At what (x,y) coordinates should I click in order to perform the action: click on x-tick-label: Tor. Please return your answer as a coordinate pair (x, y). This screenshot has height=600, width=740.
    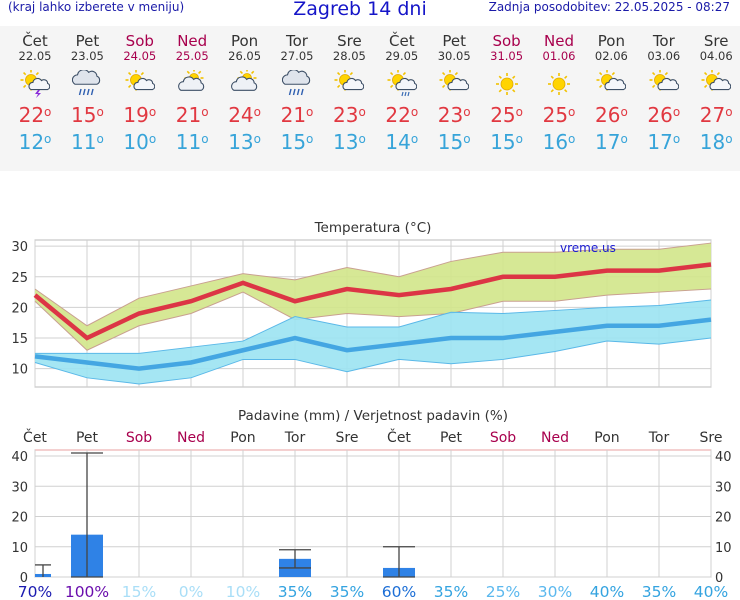
    Looking at the image, I should click on (659, 438).